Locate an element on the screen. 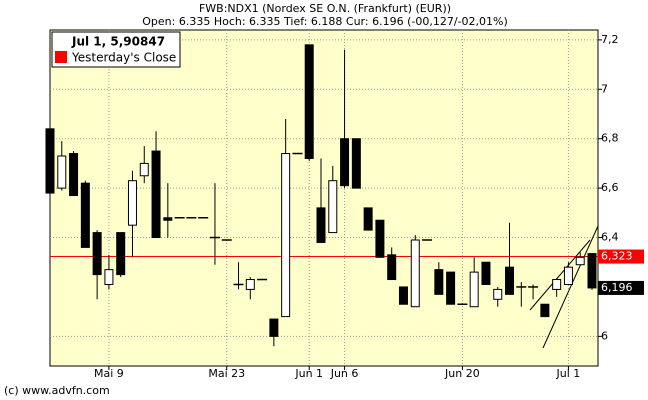 The width and height of the screenshot is (648, 400). last-price-box is located at coordinates (621, 287).